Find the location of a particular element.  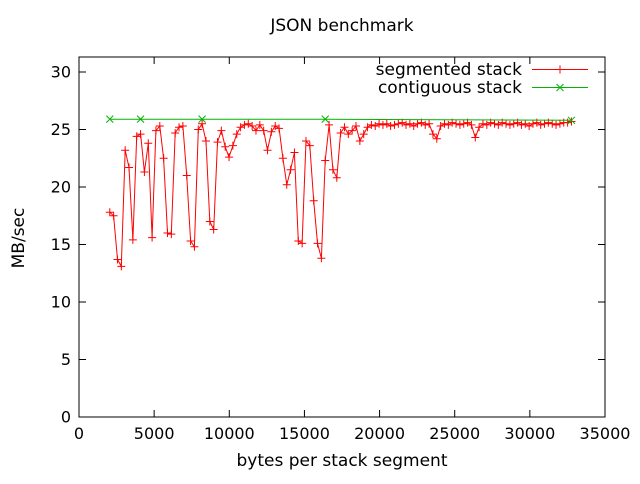

x-tick-label: 0 is located at coordinates (79, 433).